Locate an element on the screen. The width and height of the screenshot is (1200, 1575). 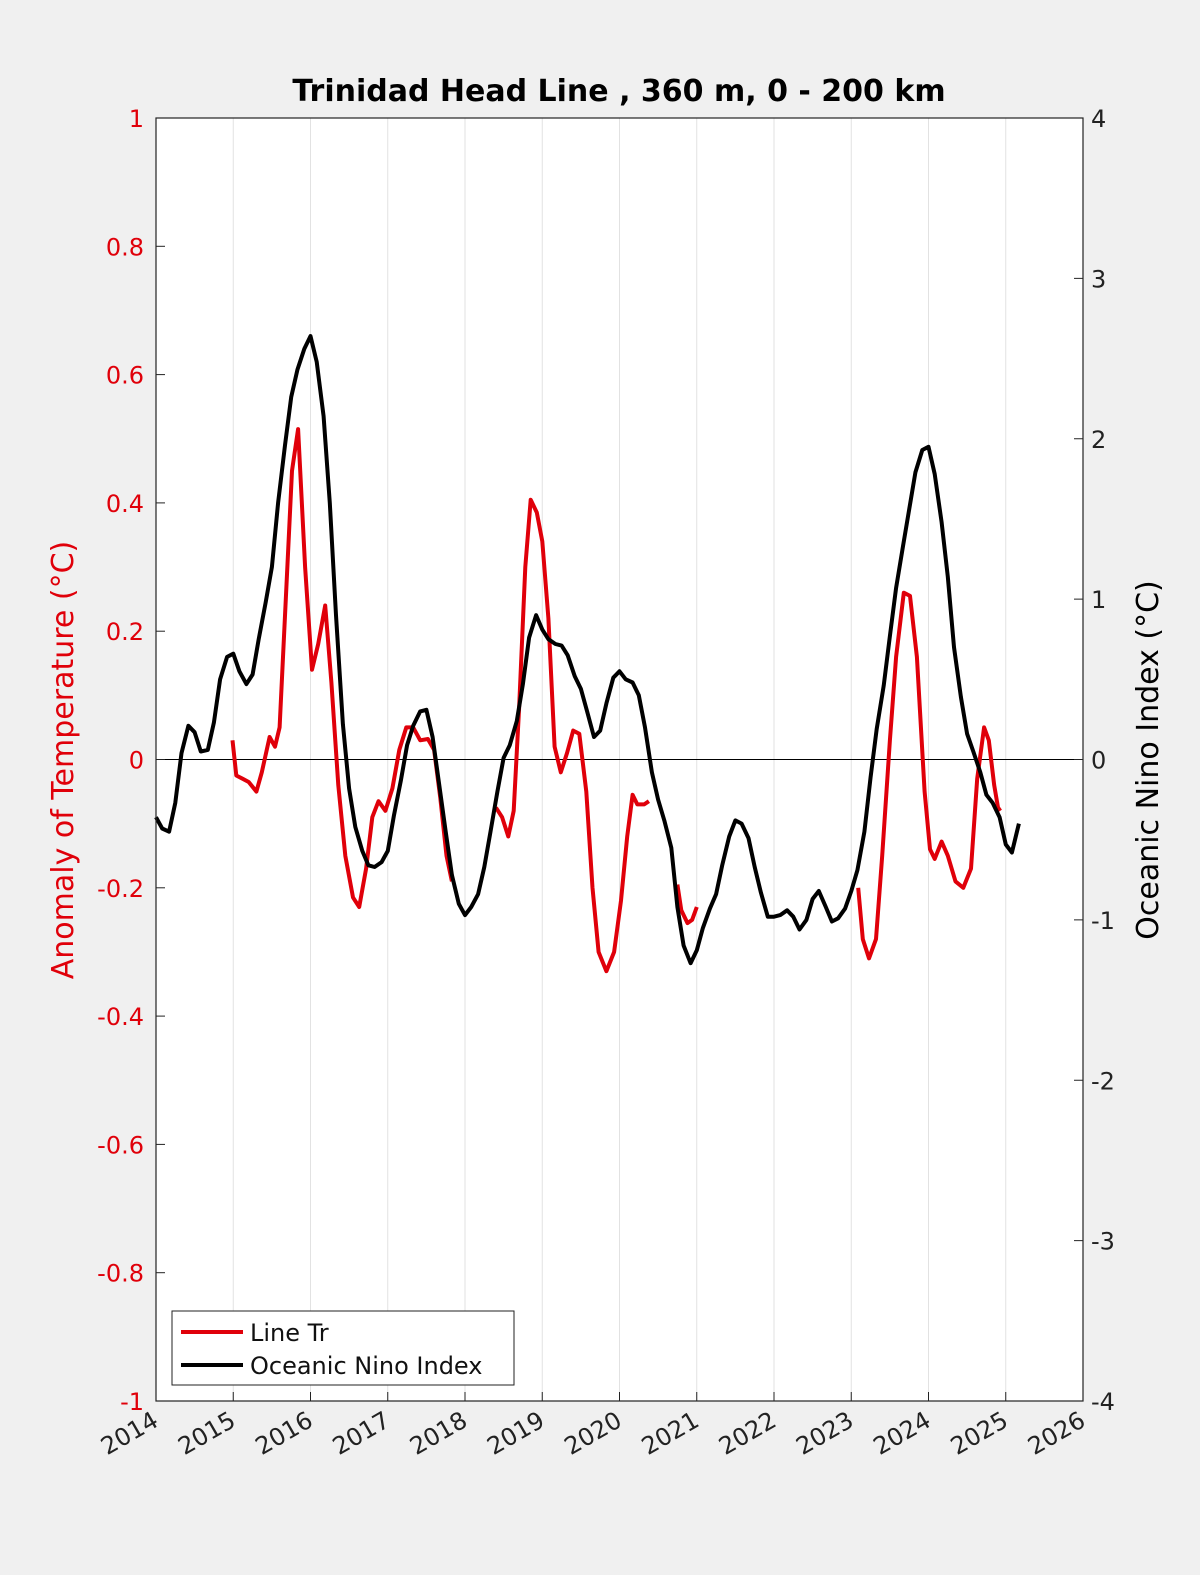
legend: Line Tr Oceanic Nino Index is located at coordinates (343, 1348).